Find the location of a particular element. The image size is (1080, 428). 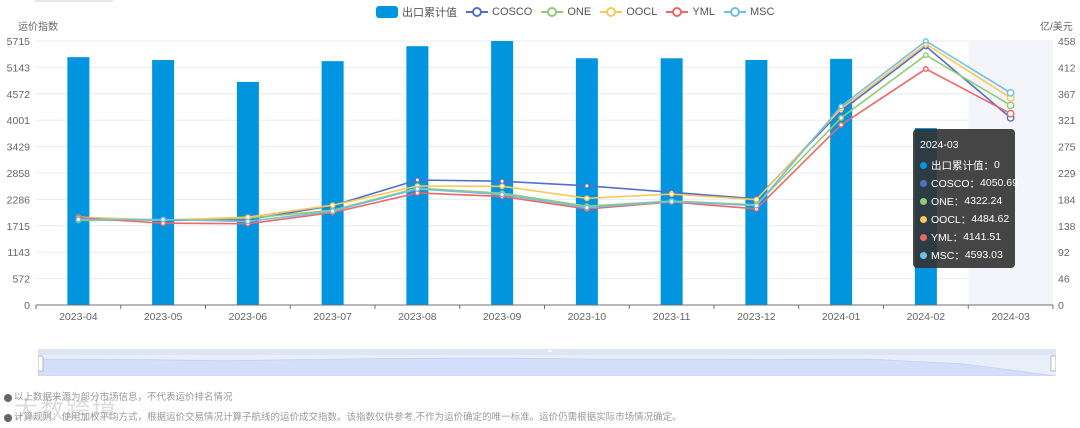

svg-text: 321 is located at coordinates (1067, 121).